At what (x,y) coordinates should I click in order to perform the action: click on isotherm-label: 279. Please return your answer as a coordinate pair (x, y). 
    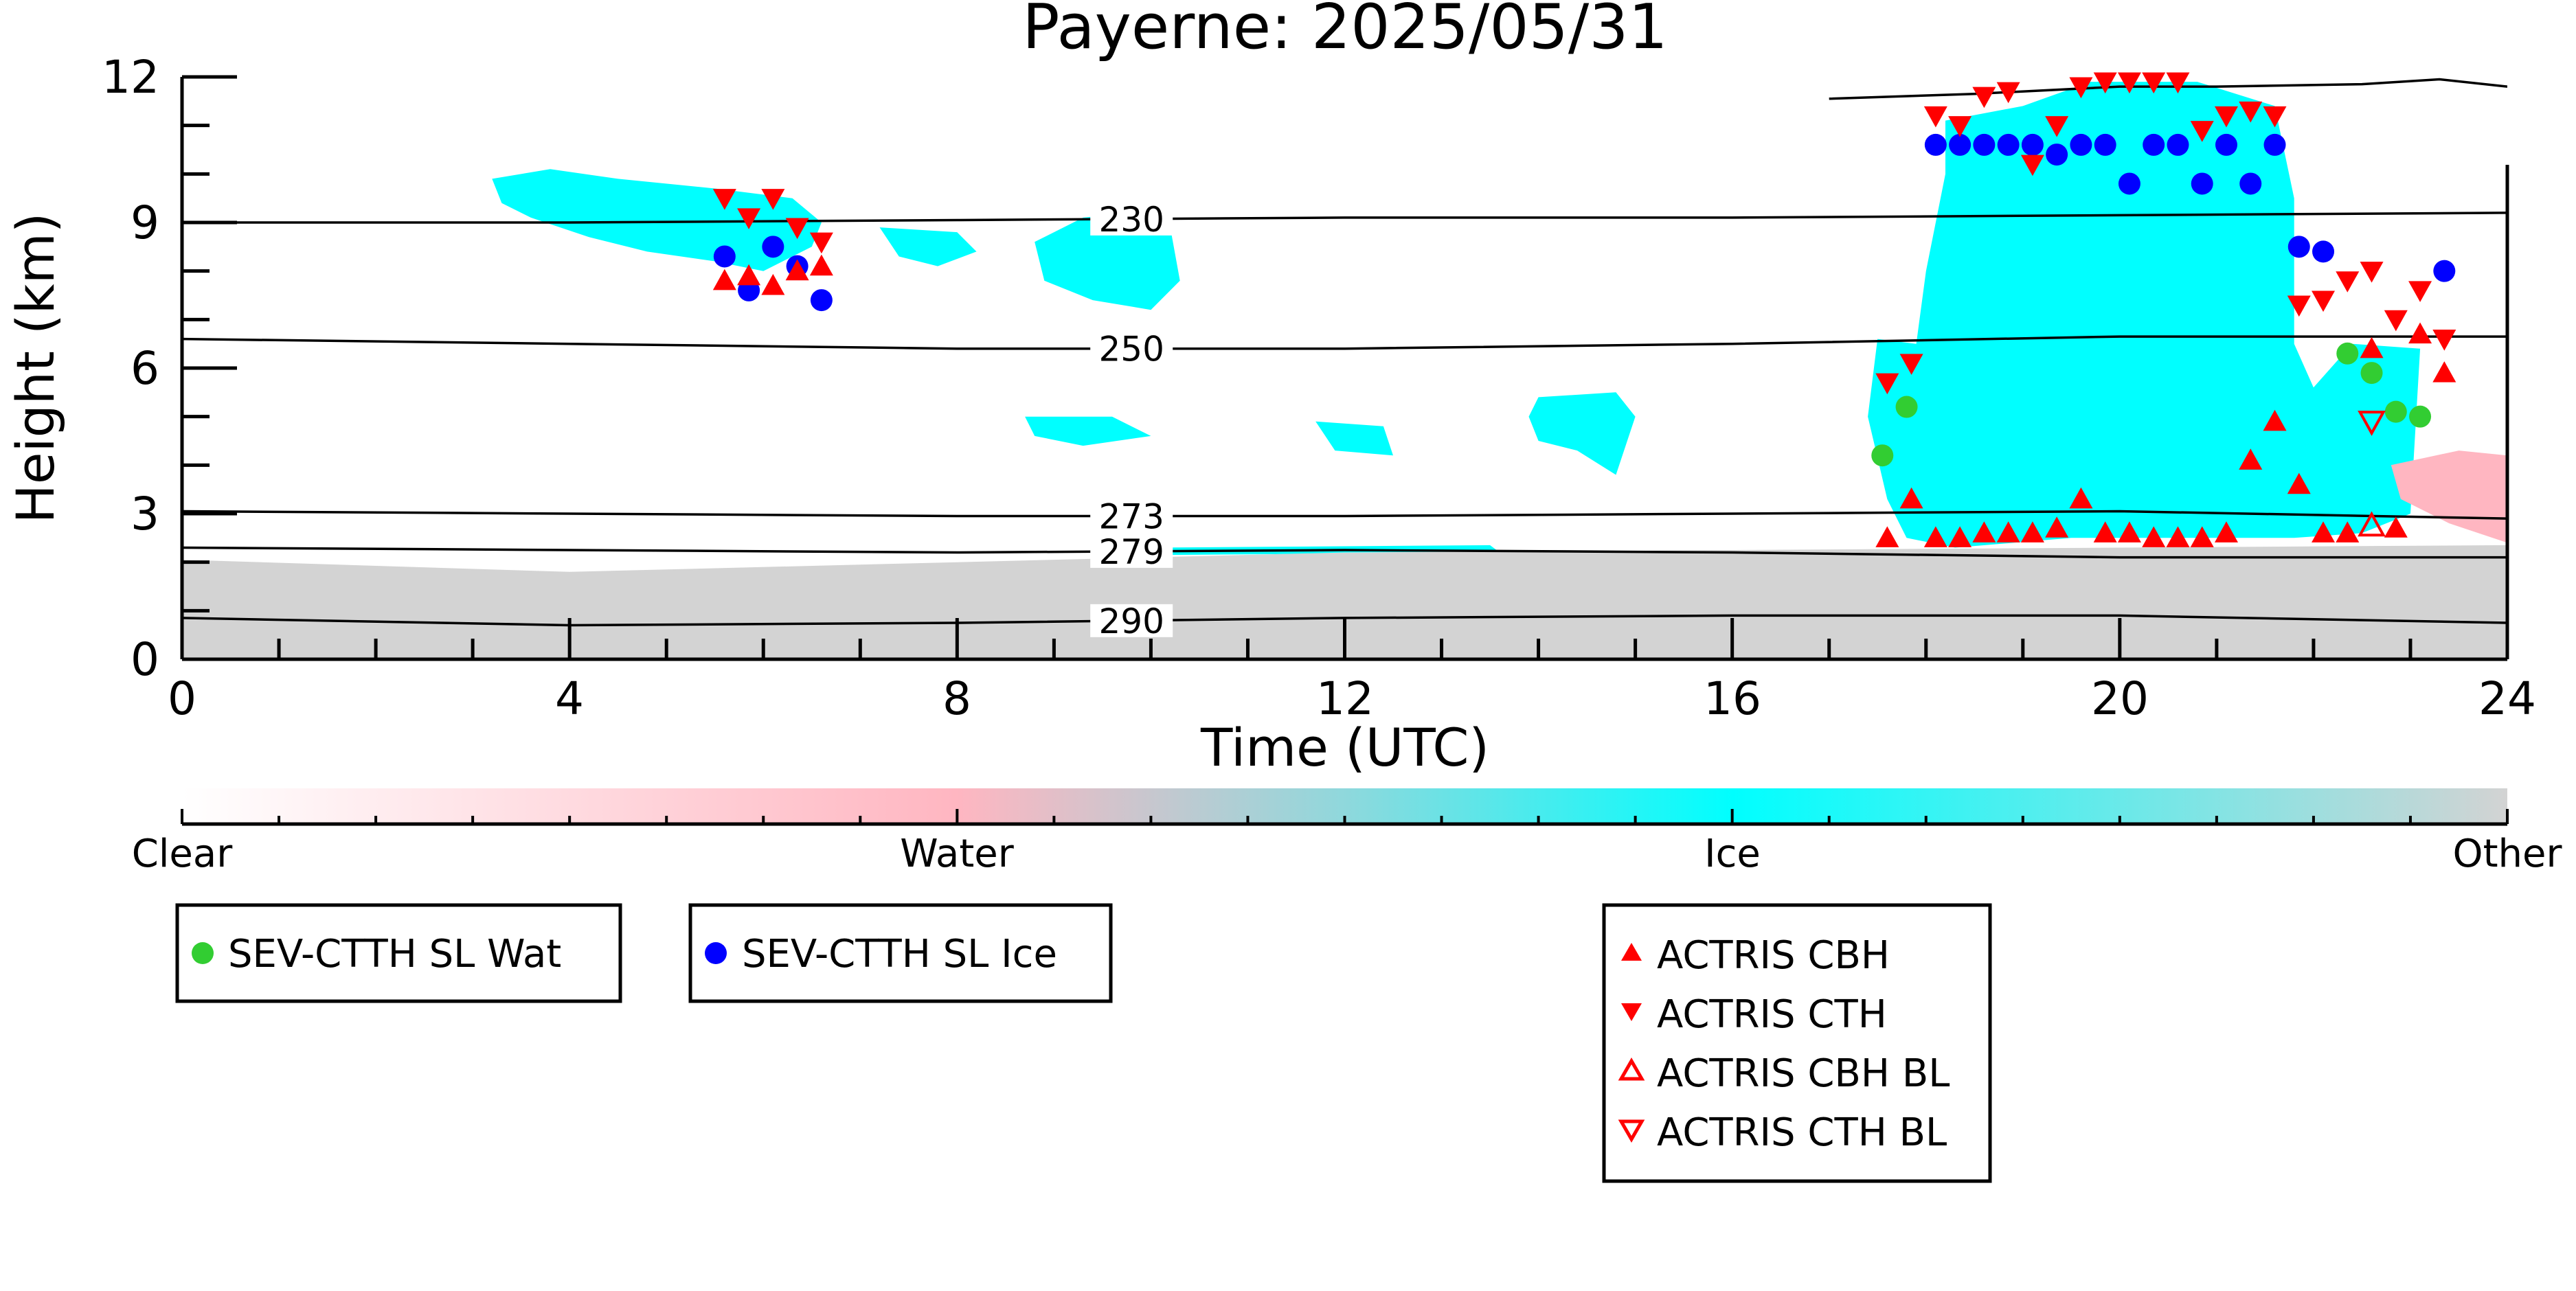
    Looking at the image, I should click on (1131, 552).